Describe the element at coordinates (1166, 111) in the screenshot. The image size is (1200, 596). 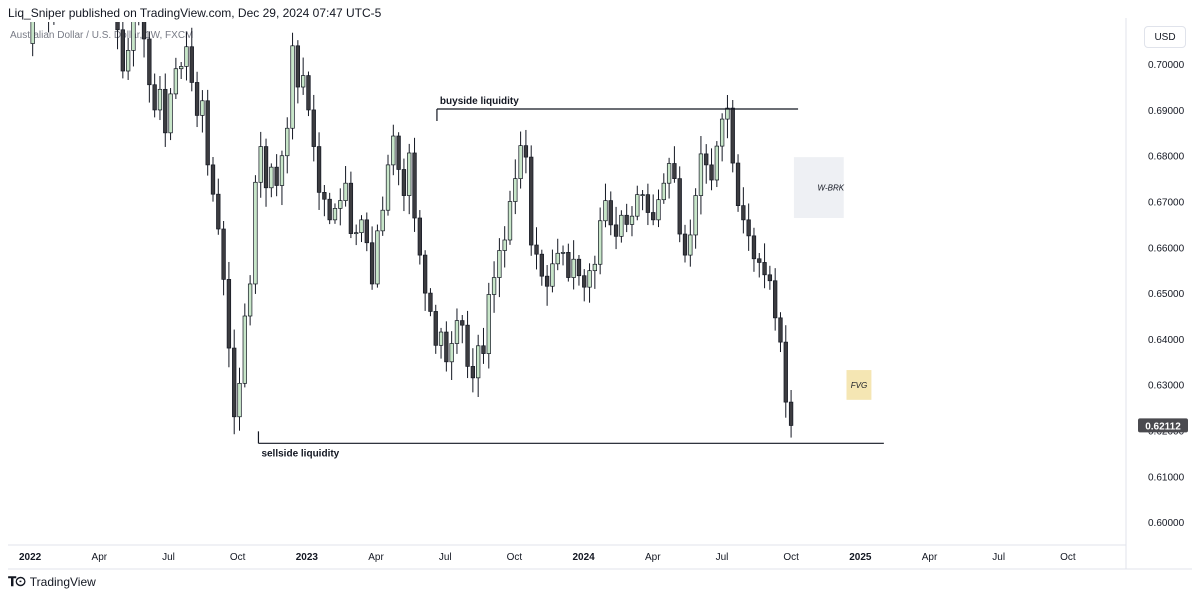
I see `y-tick-label: 0.69000` at that location.